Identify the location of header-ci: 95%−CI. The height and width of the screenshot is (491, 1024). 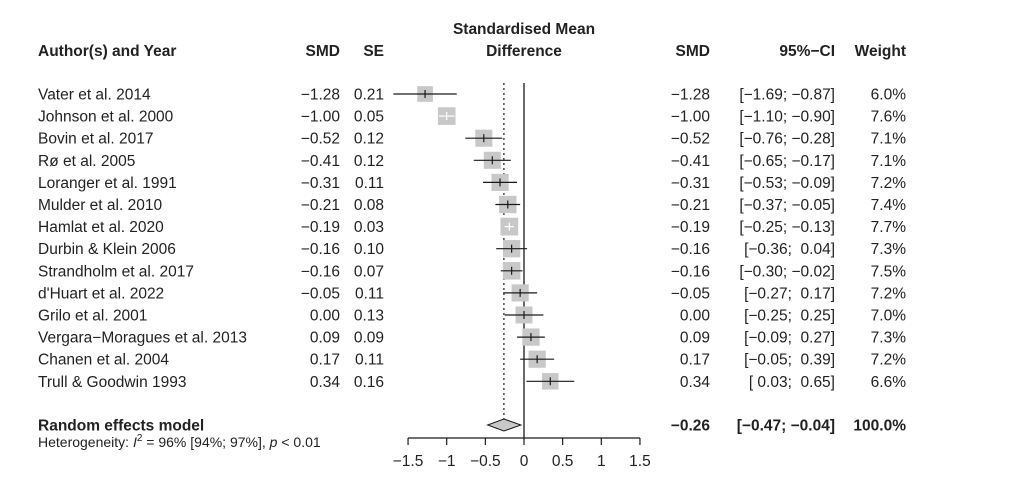
(807, 51).